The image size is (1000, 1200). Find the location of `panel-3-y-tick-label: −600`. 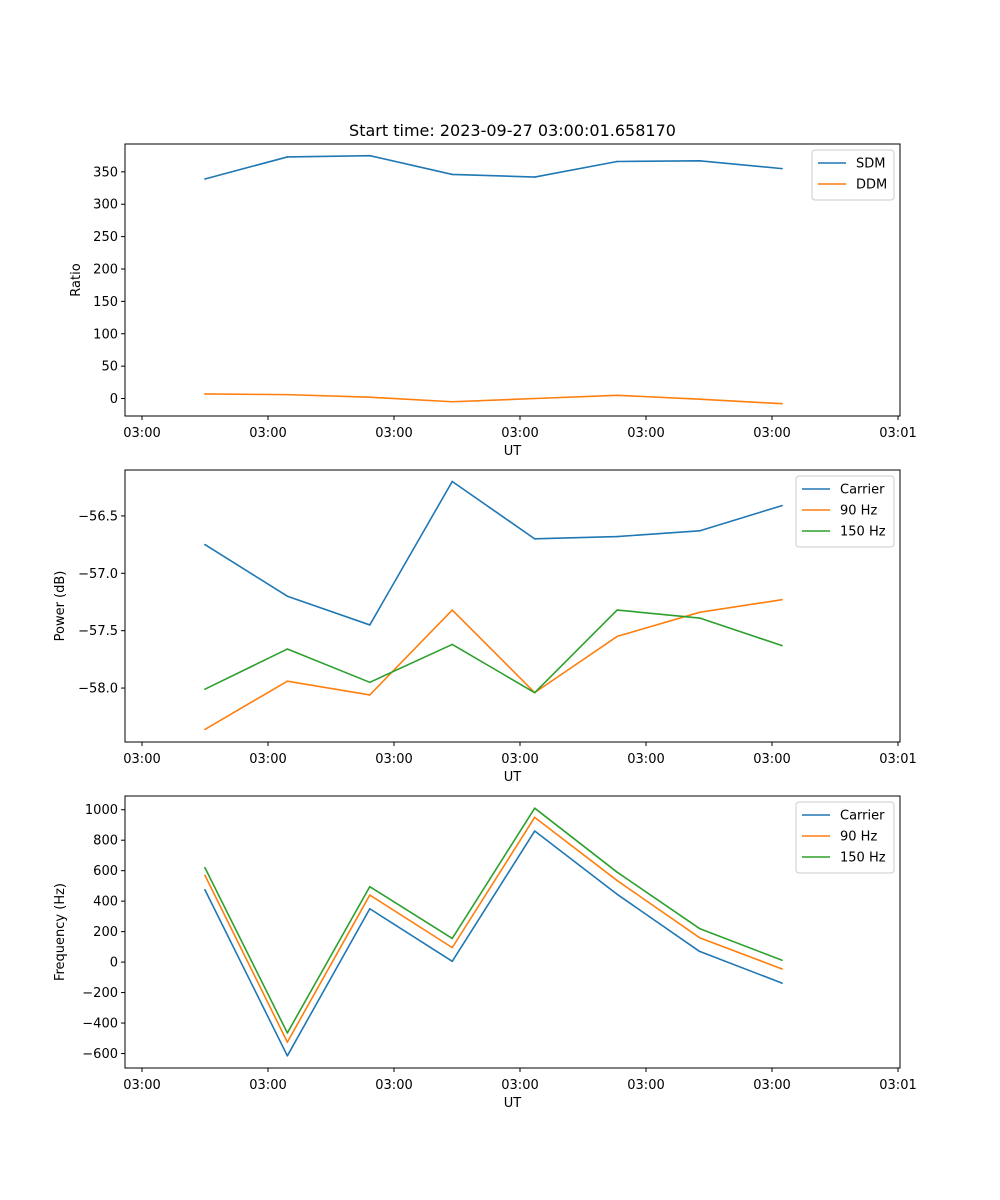

panel-3-y-tick-label: −600 is located at coordinates (100, 1054).